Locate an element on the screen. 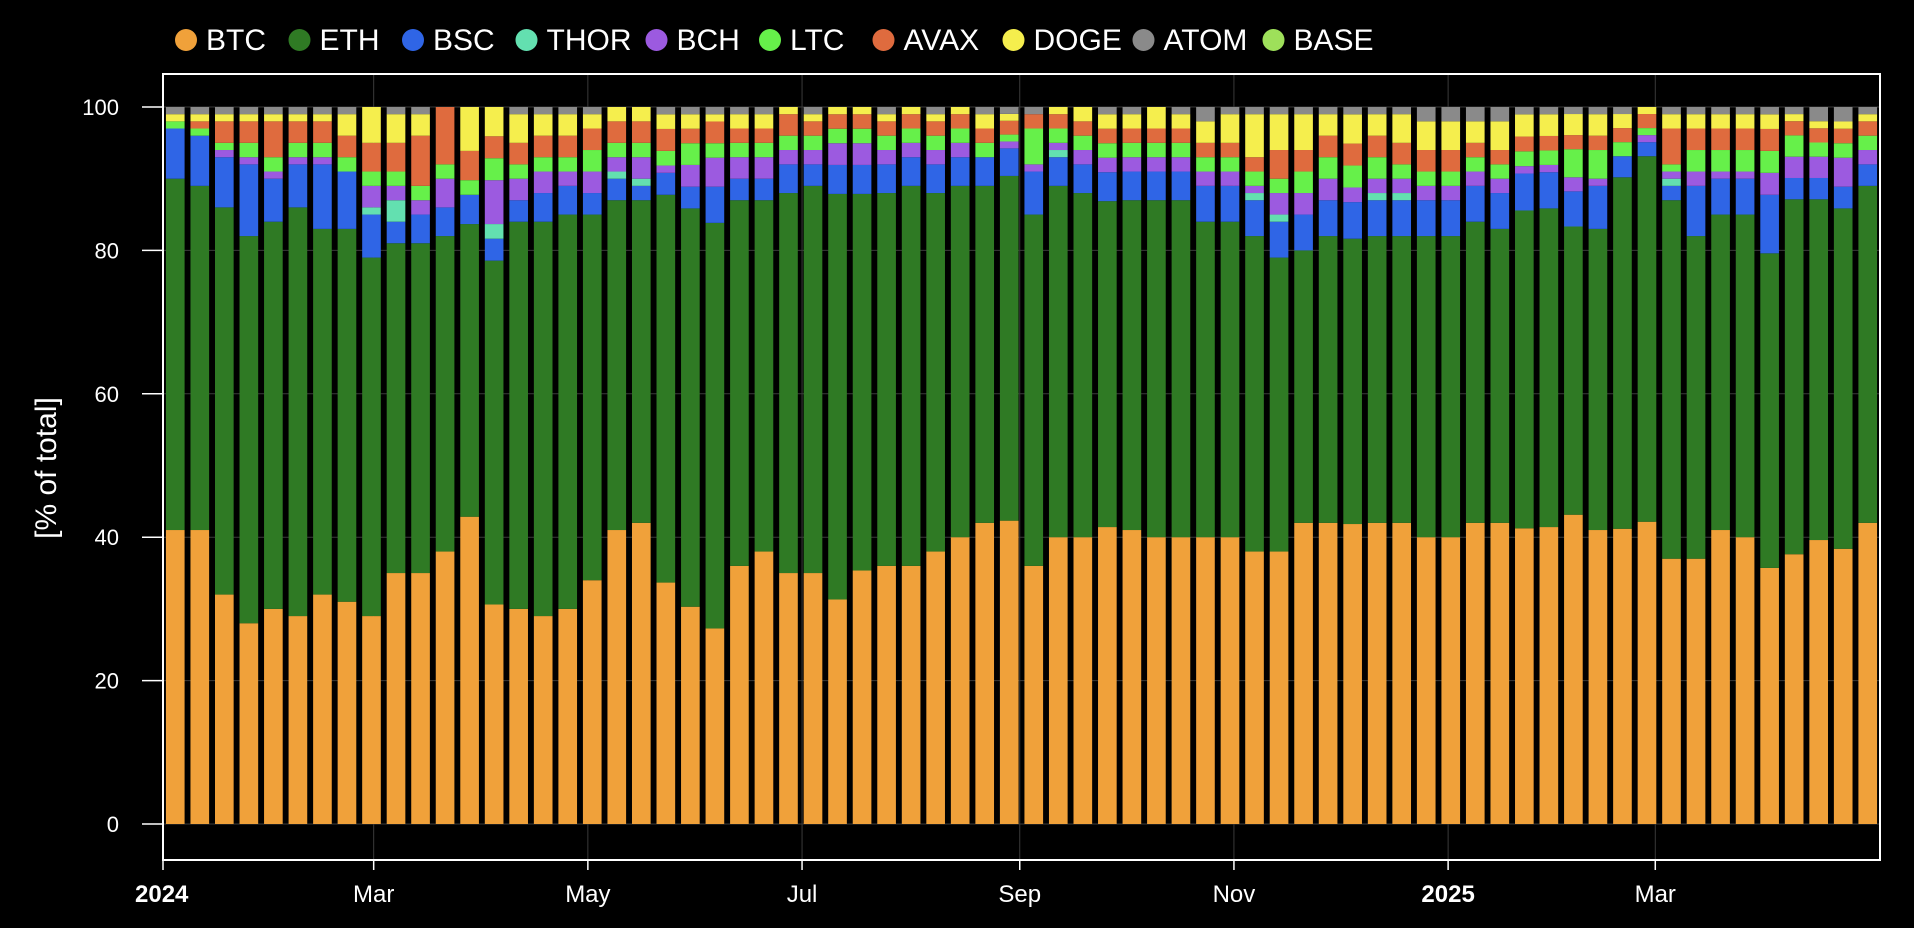 This screenshot has height=928, width=1914. y-tick-label-40: 40 is located at coordinates (107, 537).